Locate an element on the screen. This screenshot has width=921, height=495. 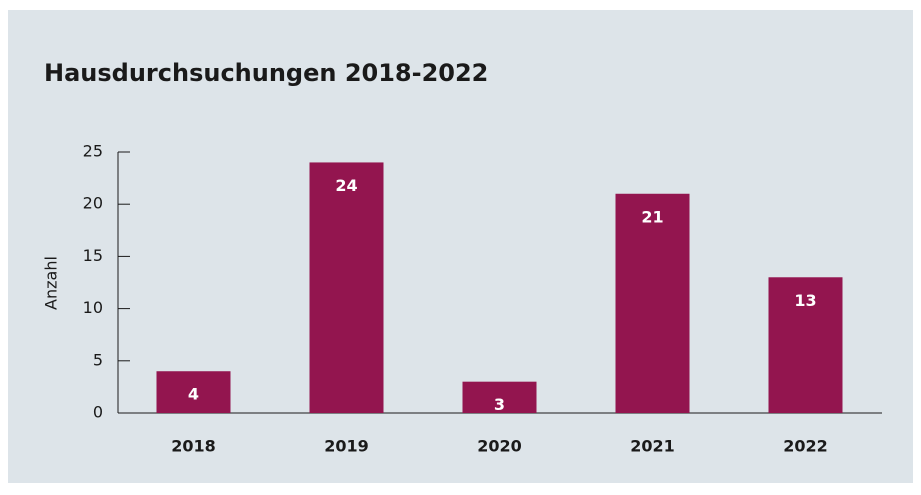
y-tick-label: 15 is located at coordinates (93, 255).